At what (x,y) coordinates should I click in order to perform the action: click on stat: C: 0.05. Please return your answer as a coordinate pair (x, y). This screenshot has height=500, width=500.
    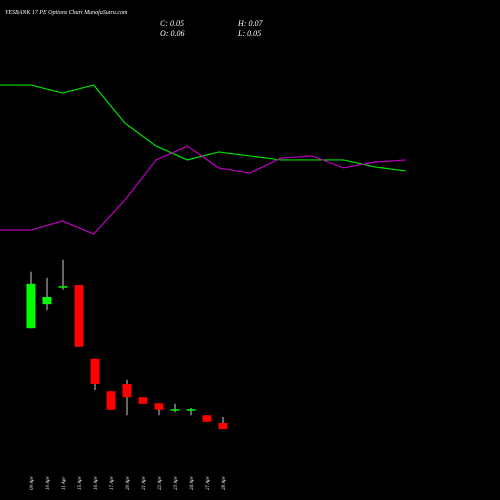
    Looking at the image, I should click on (172, 23).